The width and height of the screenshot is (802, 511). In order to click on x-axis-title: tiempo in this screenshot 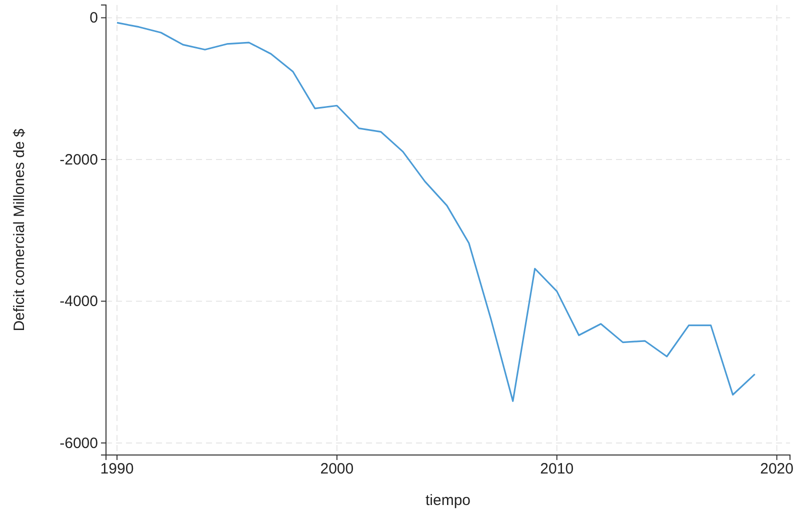, I will do `click(448, 500)`.